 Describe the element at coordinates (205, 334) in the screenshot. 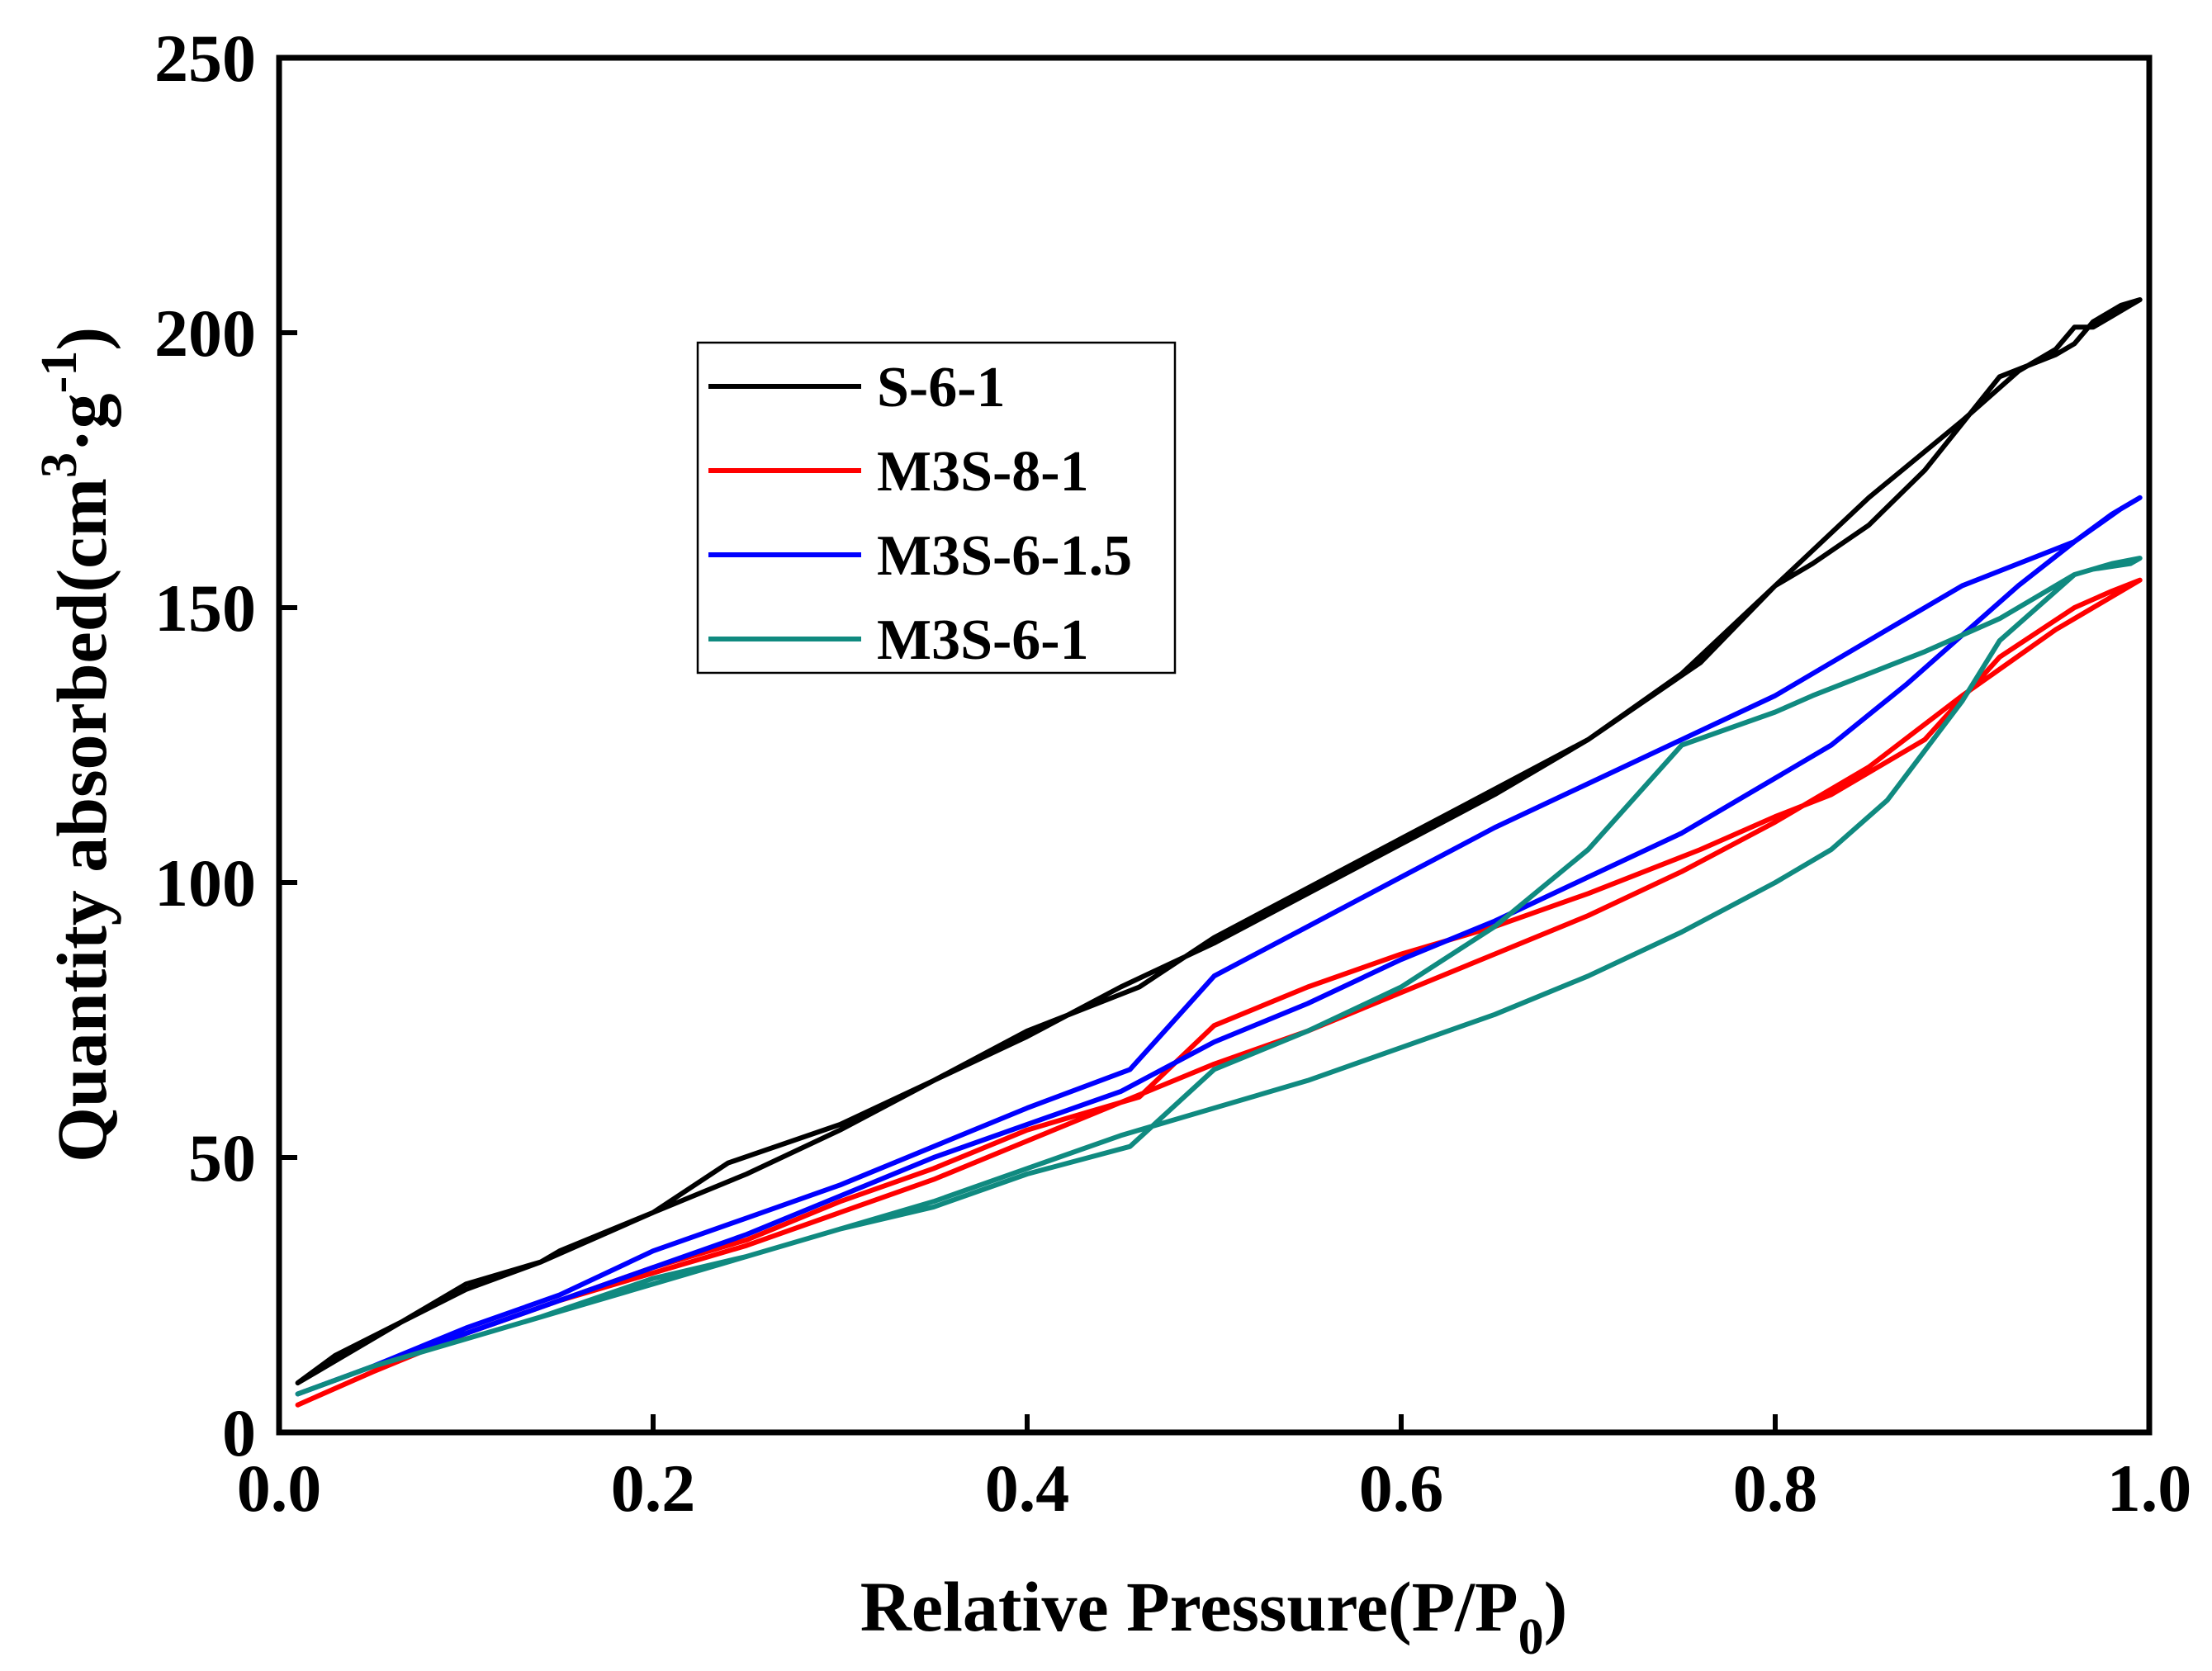

I see `y-tick-label: 200` at that location.